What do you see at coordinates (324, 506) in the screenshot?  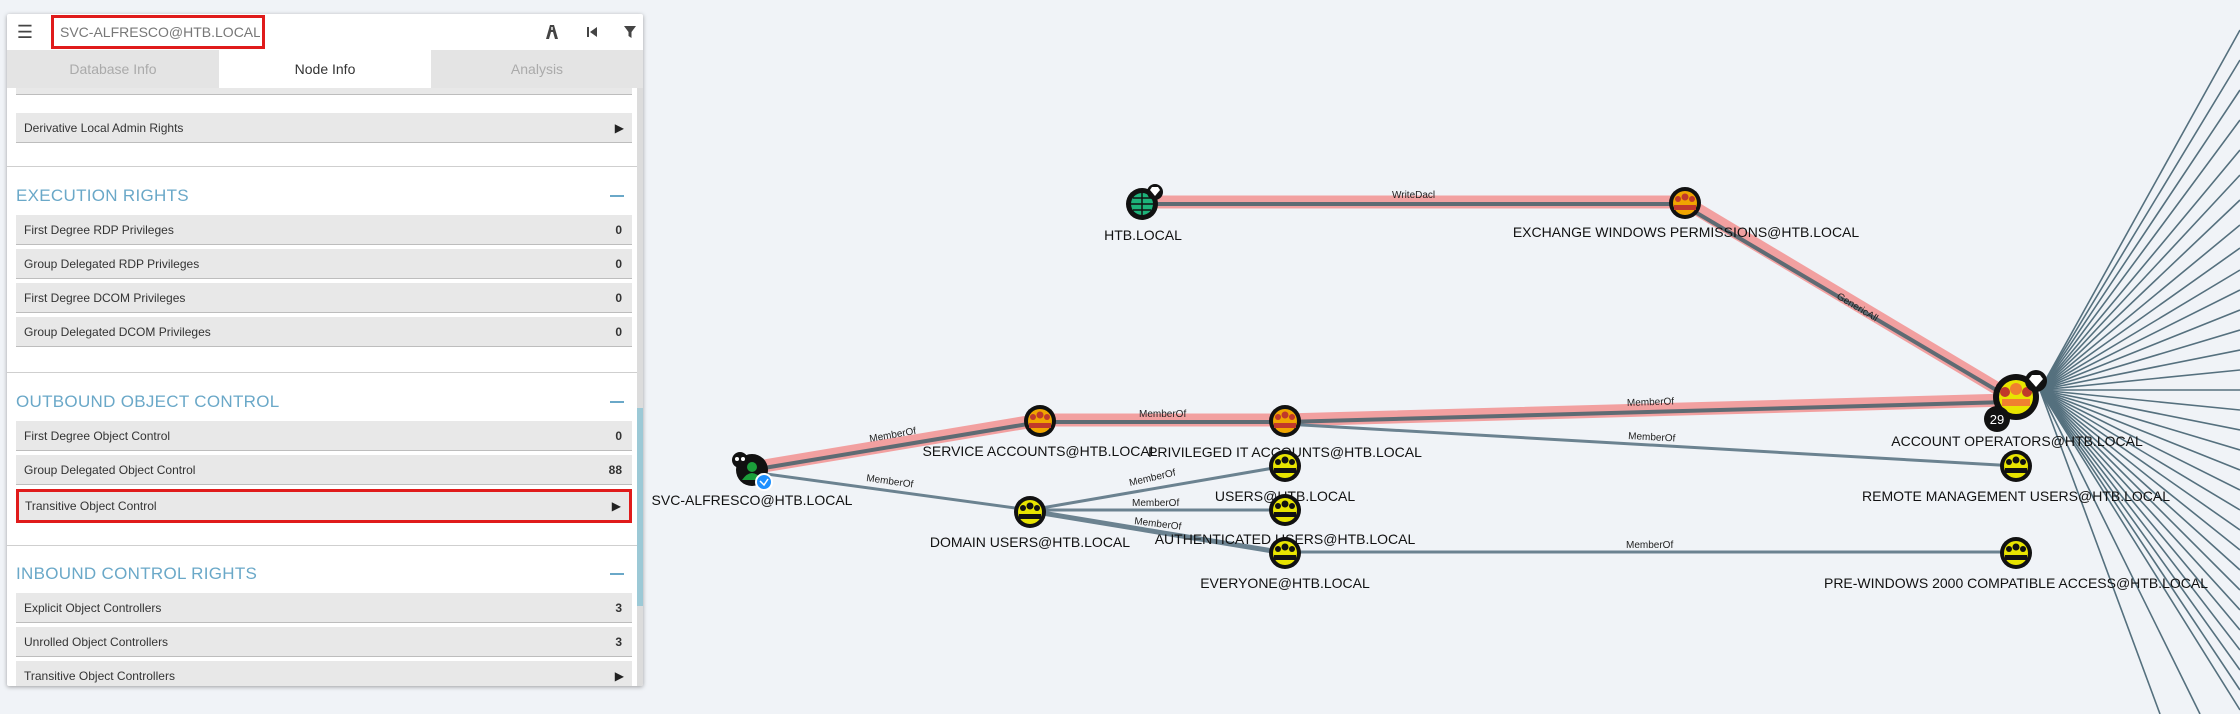 I see `row-transitive-object-control: Transitive Object Control ▶` at bounding box center [324, 506].